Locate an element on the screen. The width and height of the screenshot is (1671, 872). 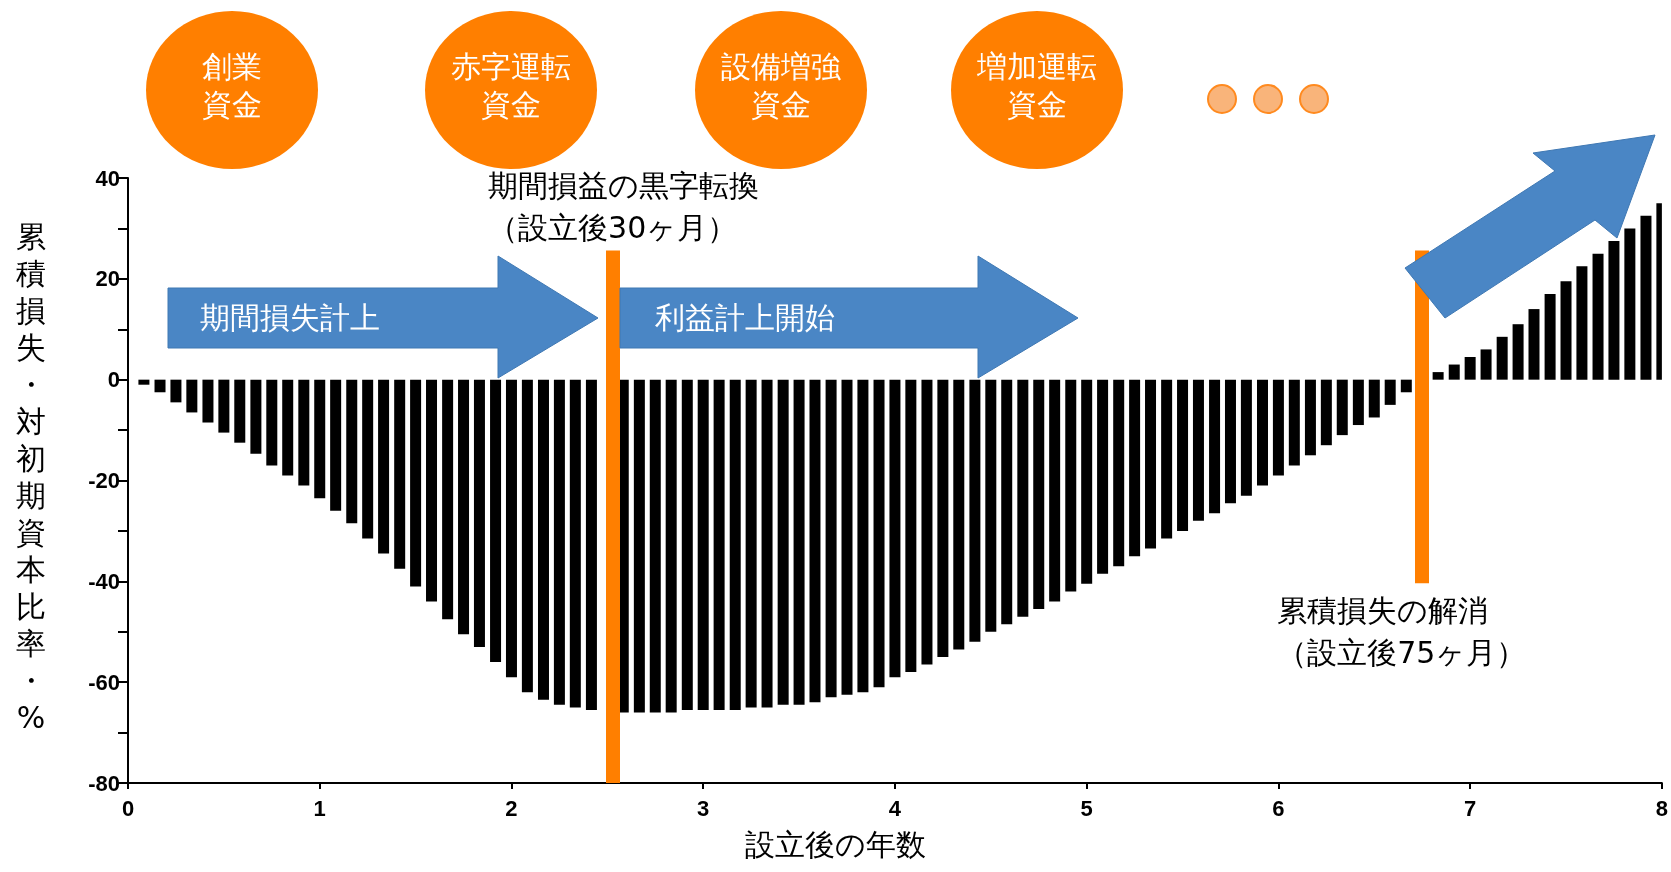
y-tick-label: -80 is located at coordinates (104, 783).